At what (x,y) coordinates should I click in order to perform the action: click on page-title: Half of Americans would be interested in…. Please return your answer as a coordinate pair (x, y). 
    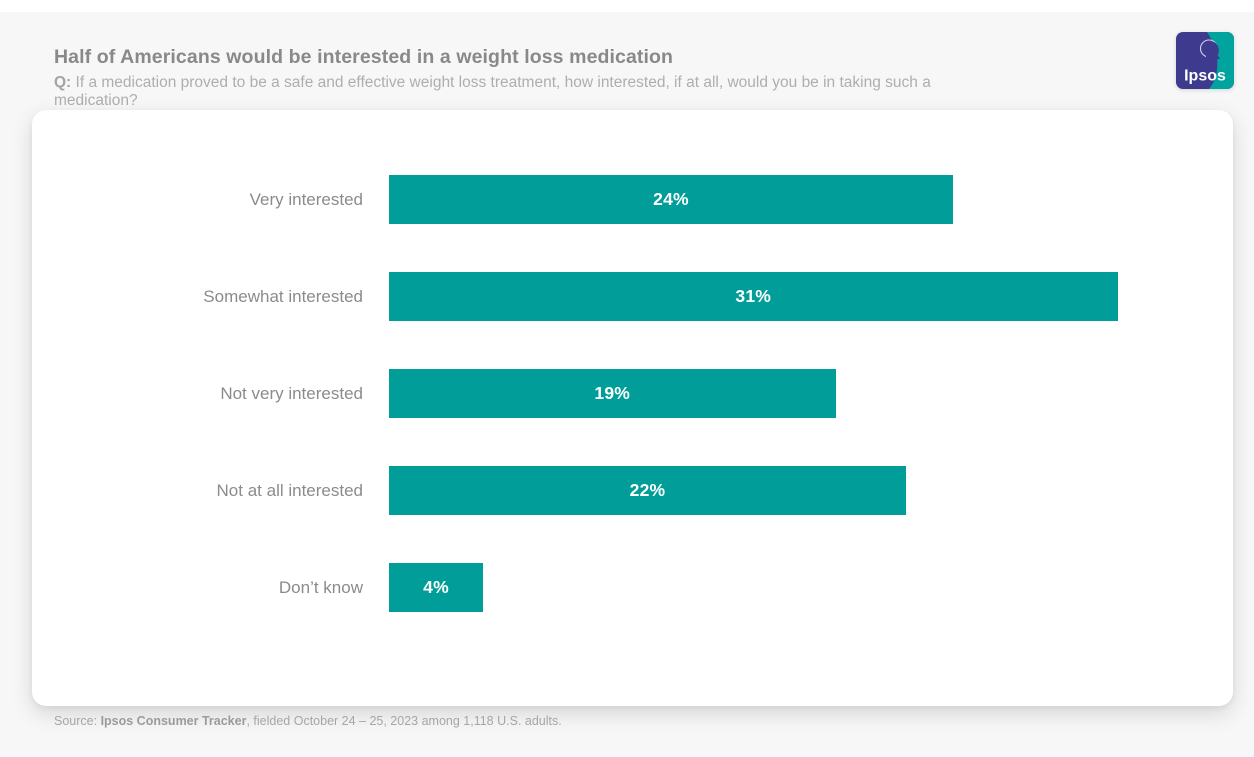
    Looking at the image, I should click on (364, 57).